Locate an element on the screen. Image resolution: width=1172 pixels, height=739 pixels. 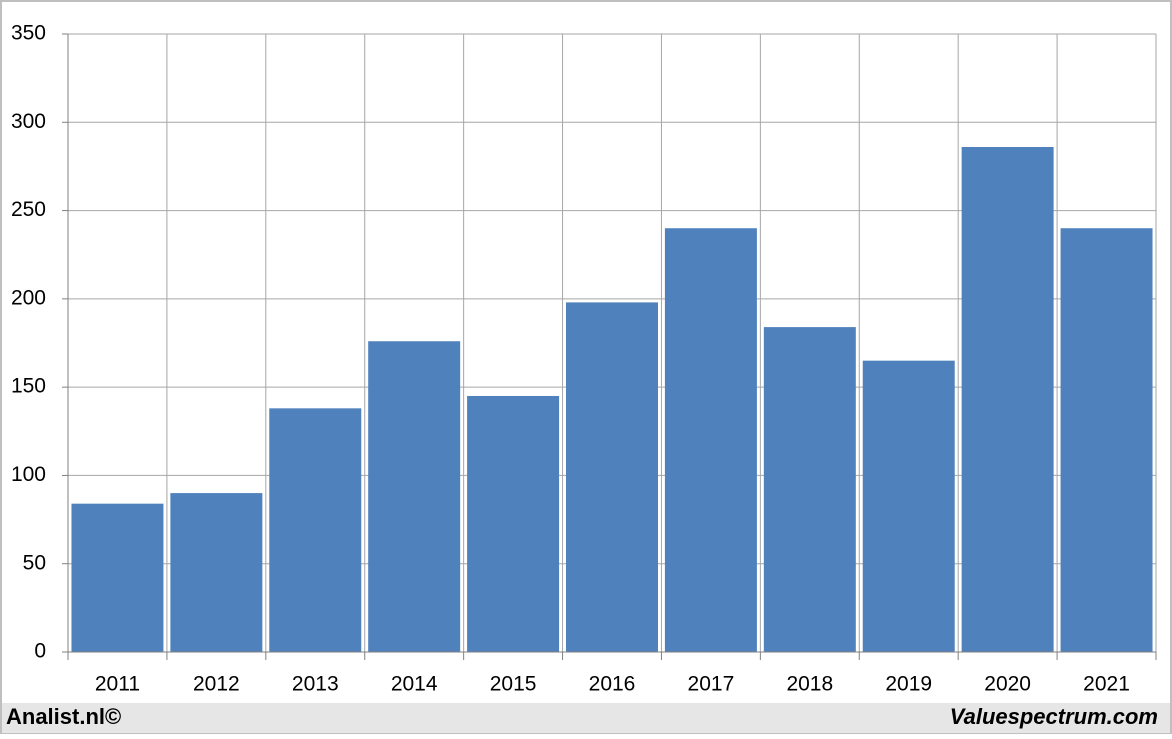
y-tick-label: 250 is located at coordinates (28, 209).